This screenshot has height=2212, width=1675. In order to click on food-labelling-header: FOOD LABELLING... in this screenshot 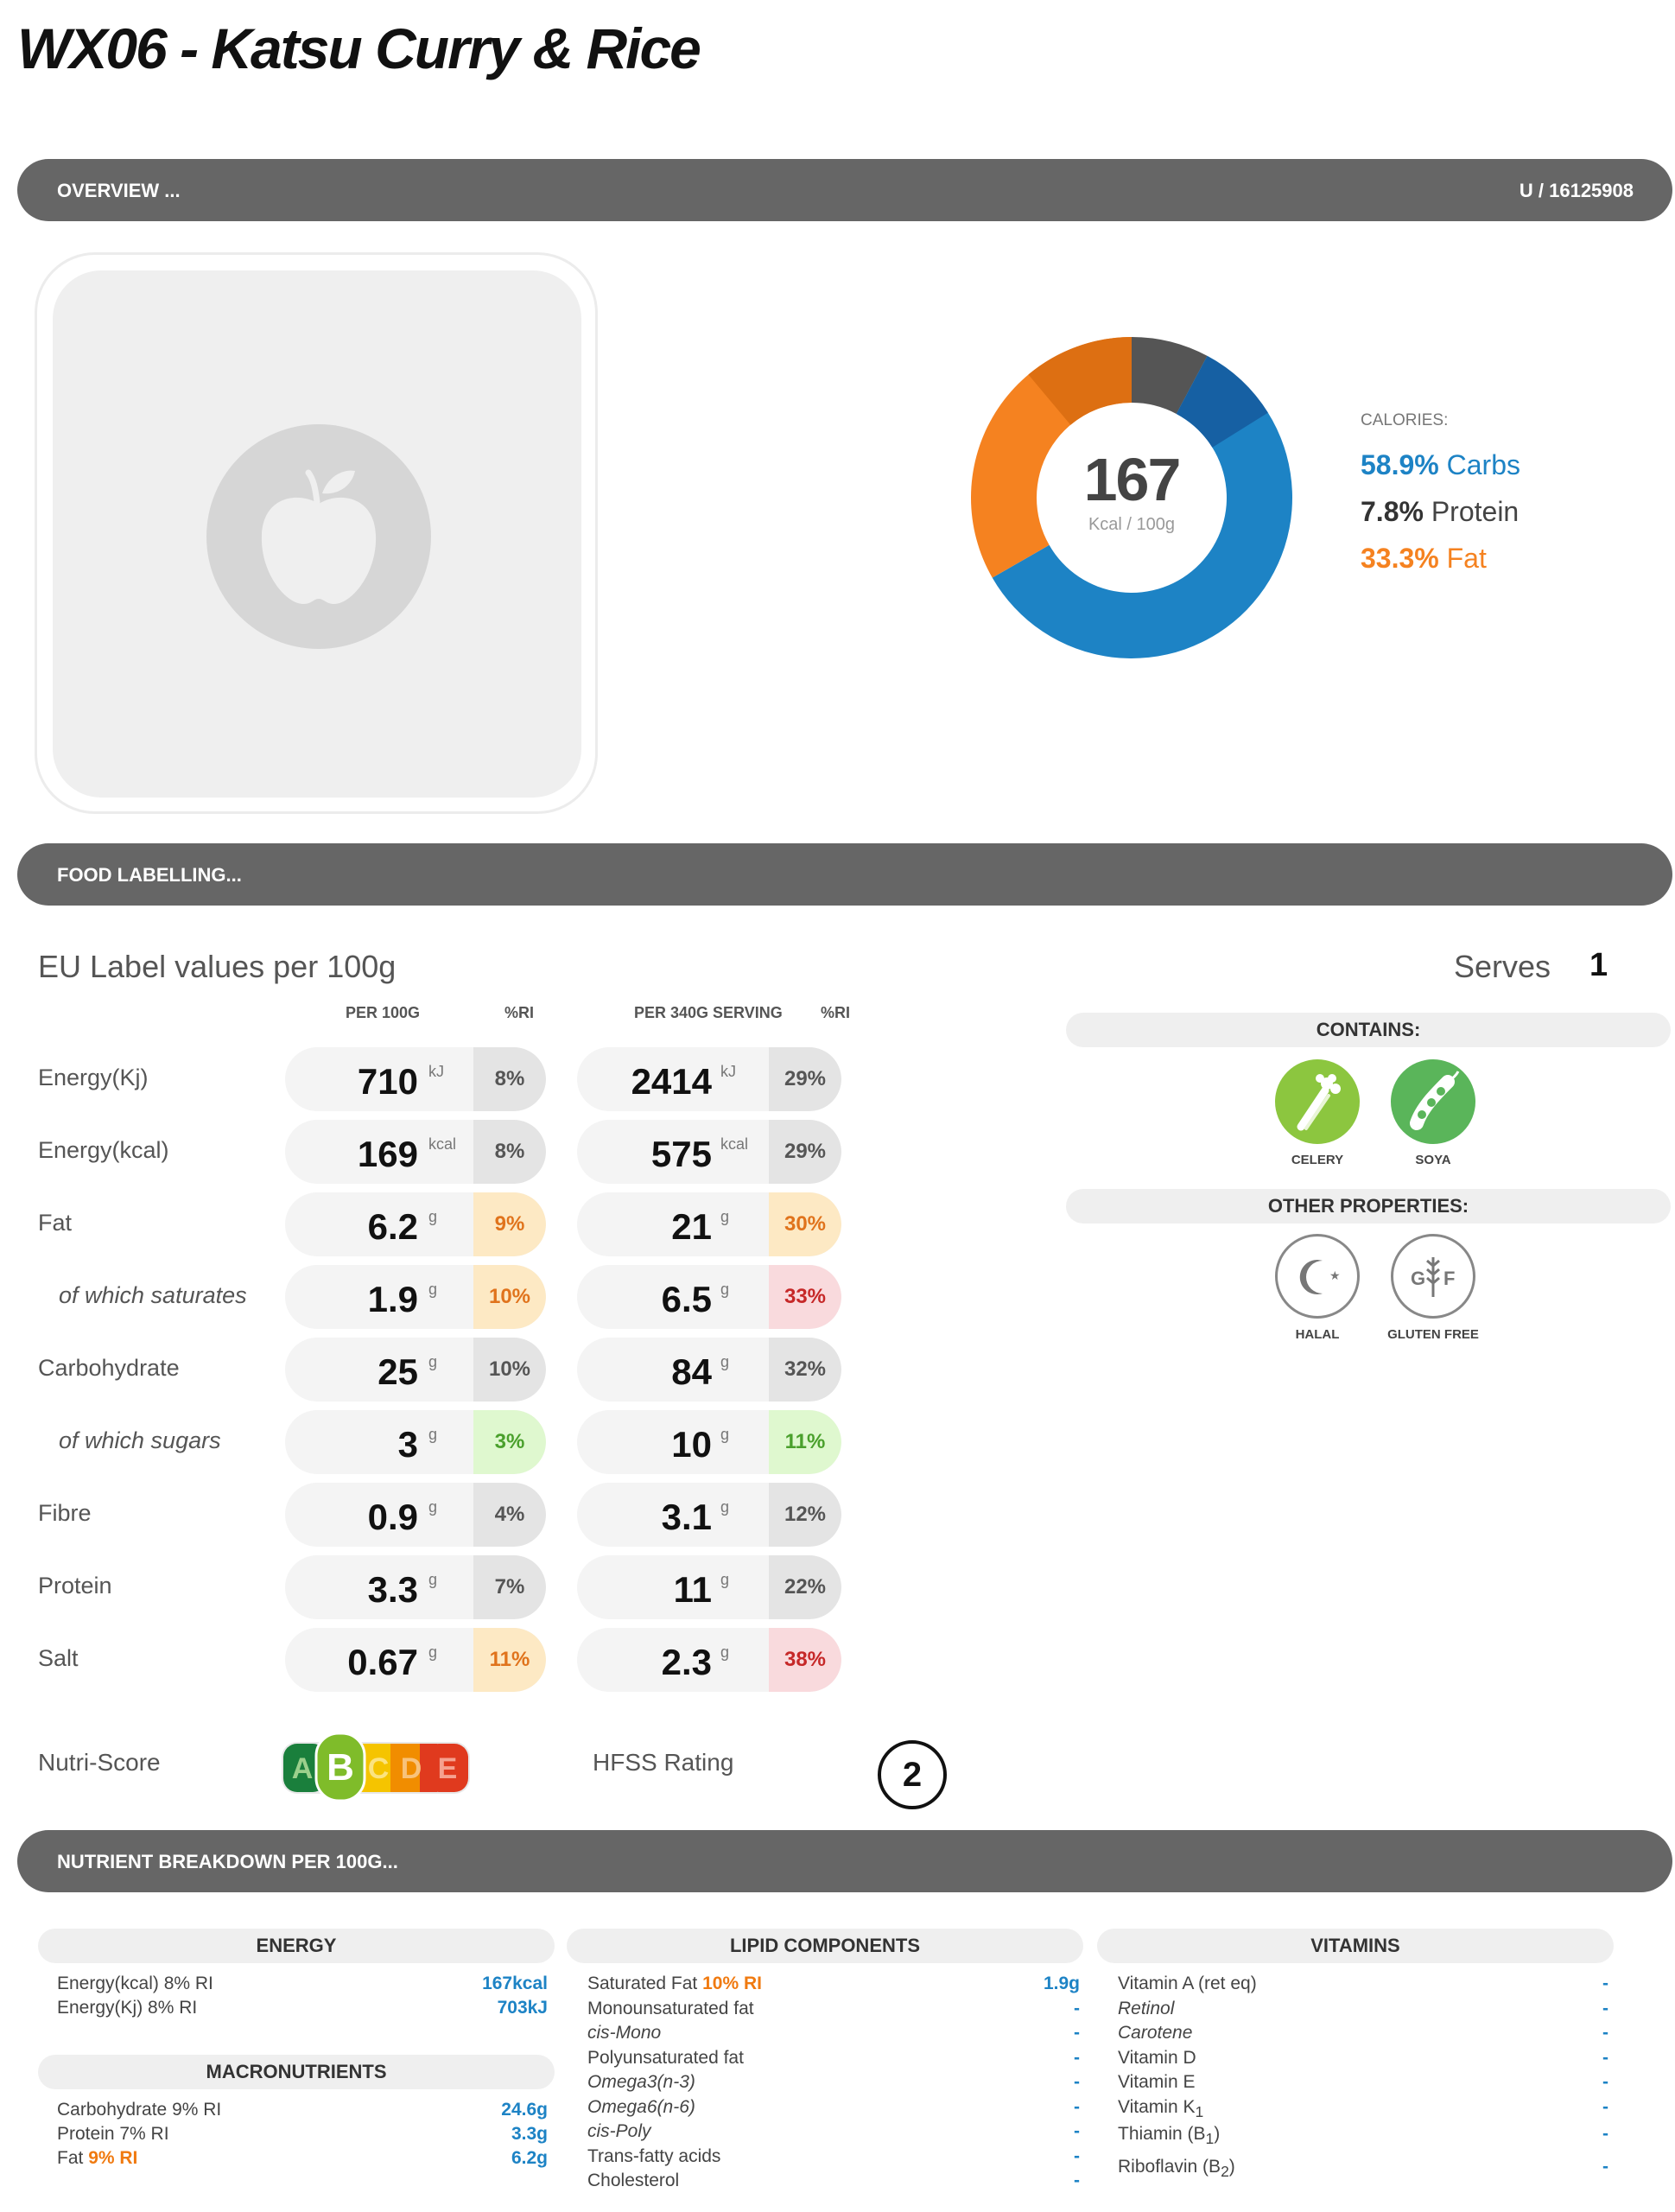, I will do `click(844, 874)`.